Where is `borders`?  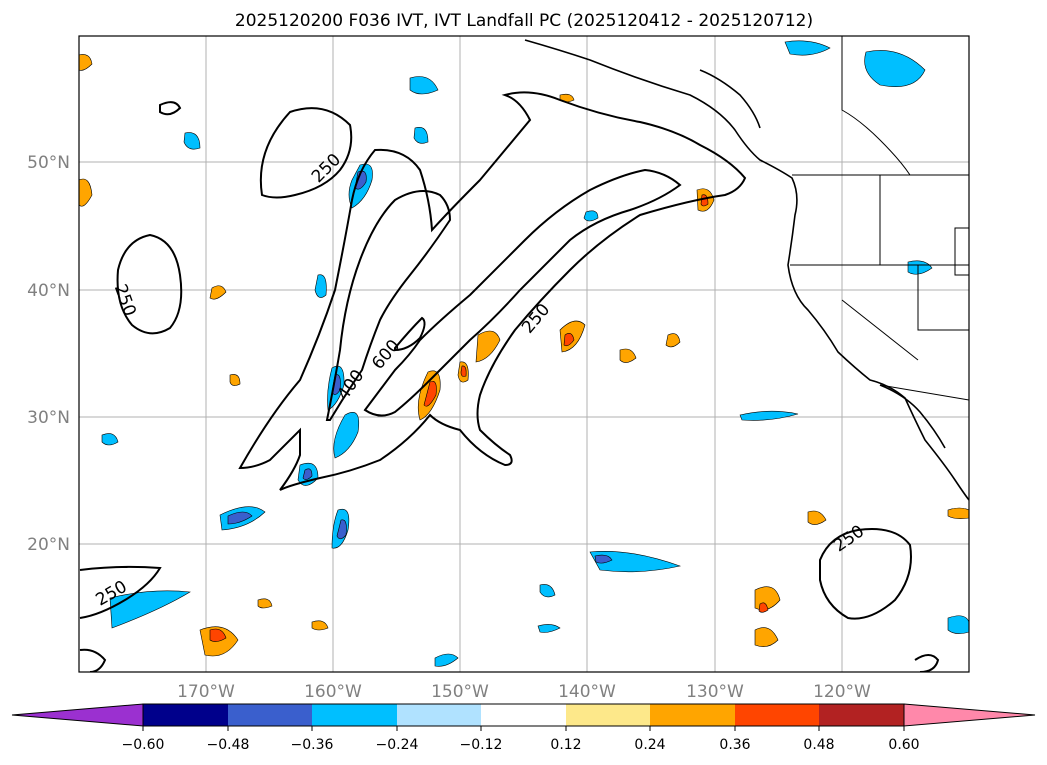 borders is located at coordinates (879, 218).